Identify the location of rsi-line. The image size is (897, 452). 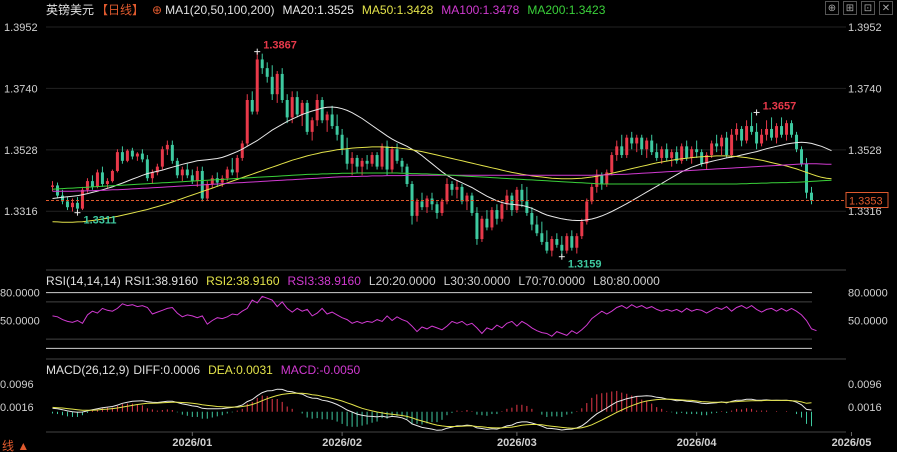
(434, 316).